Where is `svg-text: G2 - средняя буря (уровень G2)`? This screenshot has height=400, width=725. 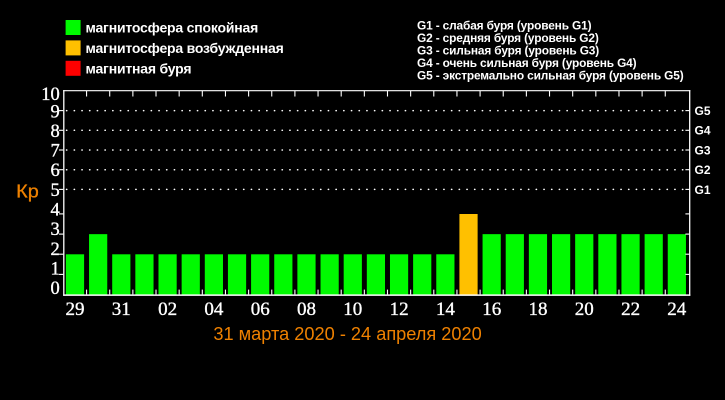
svg-text: G2 - средняя буря (уровень G2) is located at coordinates (508, 38).